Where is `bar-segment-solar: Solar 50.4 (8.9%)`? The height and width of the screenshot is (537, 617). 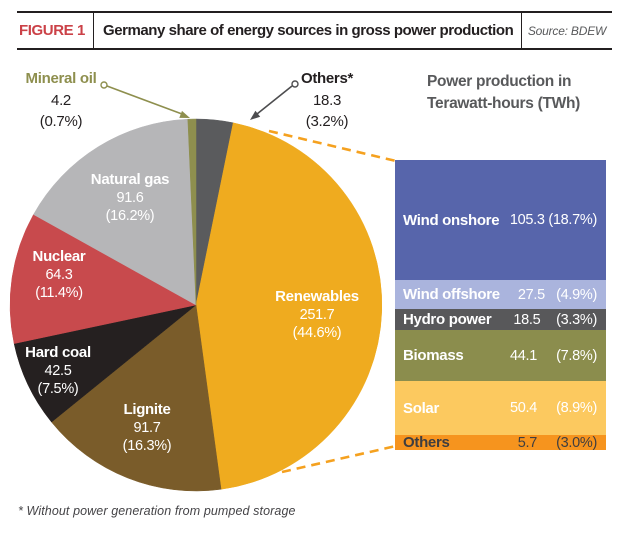 bar-segment-solar: Solar 50.4 (8.9%) is located at coordinates (500, 408).